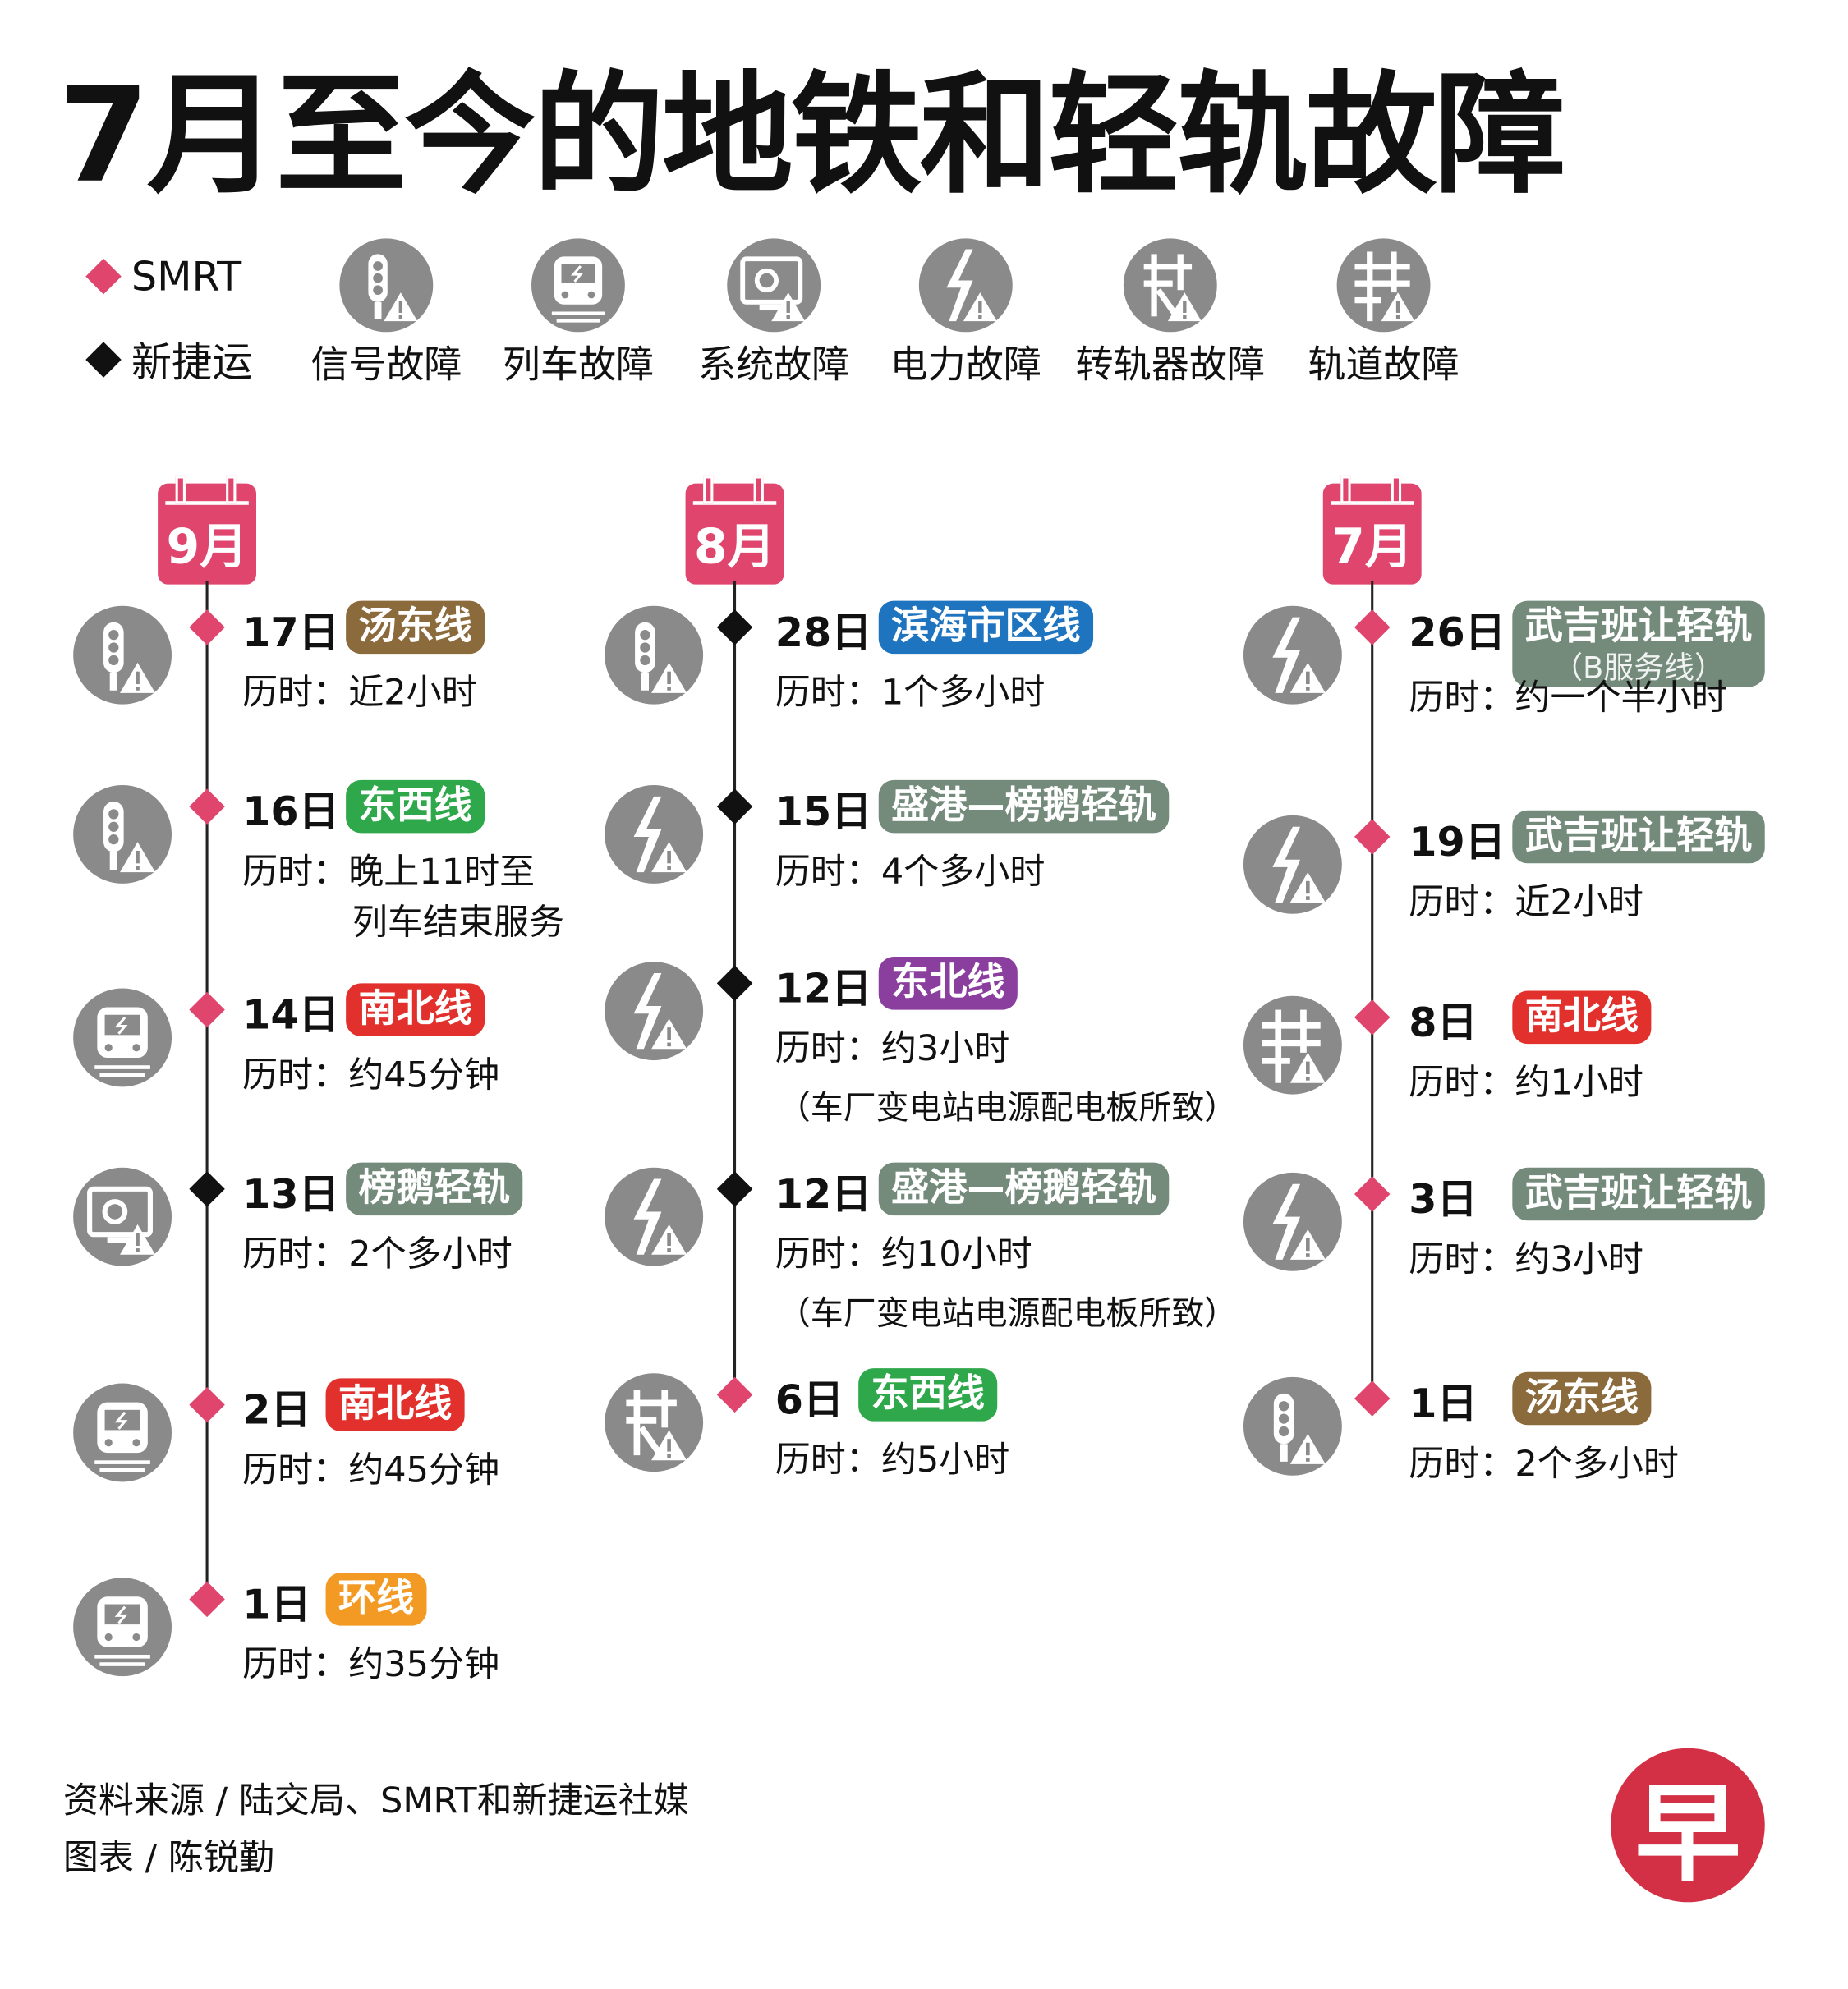 This screenshot has height=1989, width=1848. Describe the element at coordinates (579, 287) in the screenshot. I see `legend-train-icon` at that location.